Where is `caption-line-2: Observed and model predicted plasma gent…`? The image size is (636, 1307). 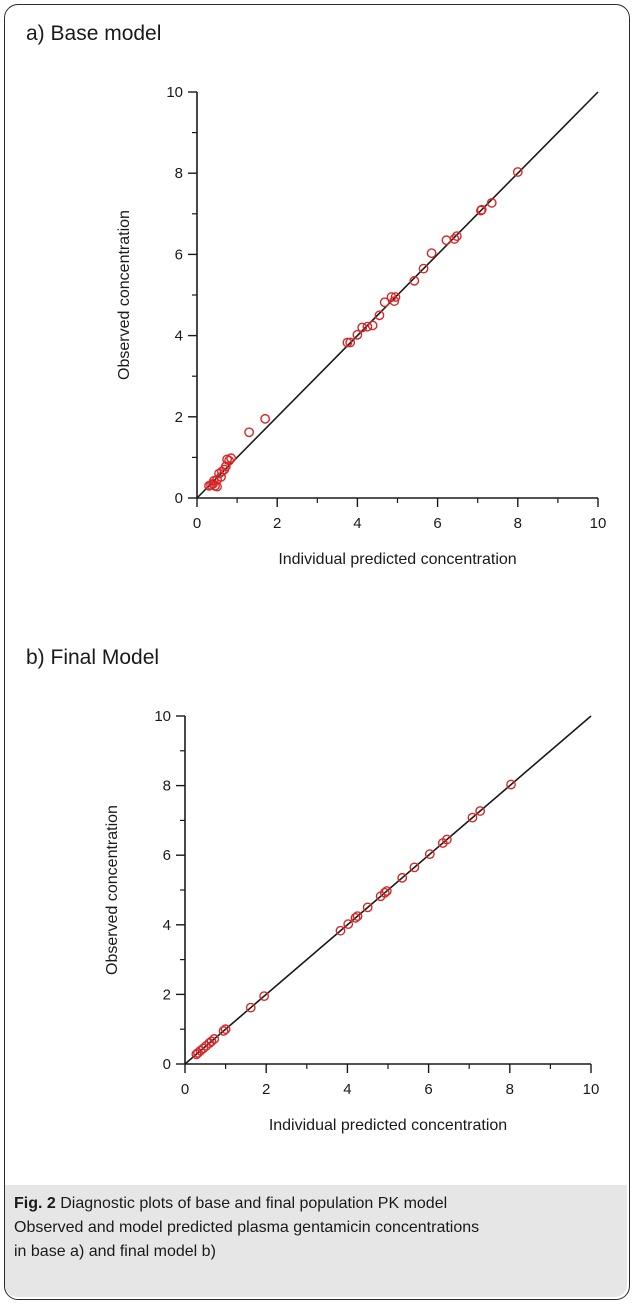
caption-line-2: Observed and model predicted plasma gent… is located at coordinates (247, 1227).